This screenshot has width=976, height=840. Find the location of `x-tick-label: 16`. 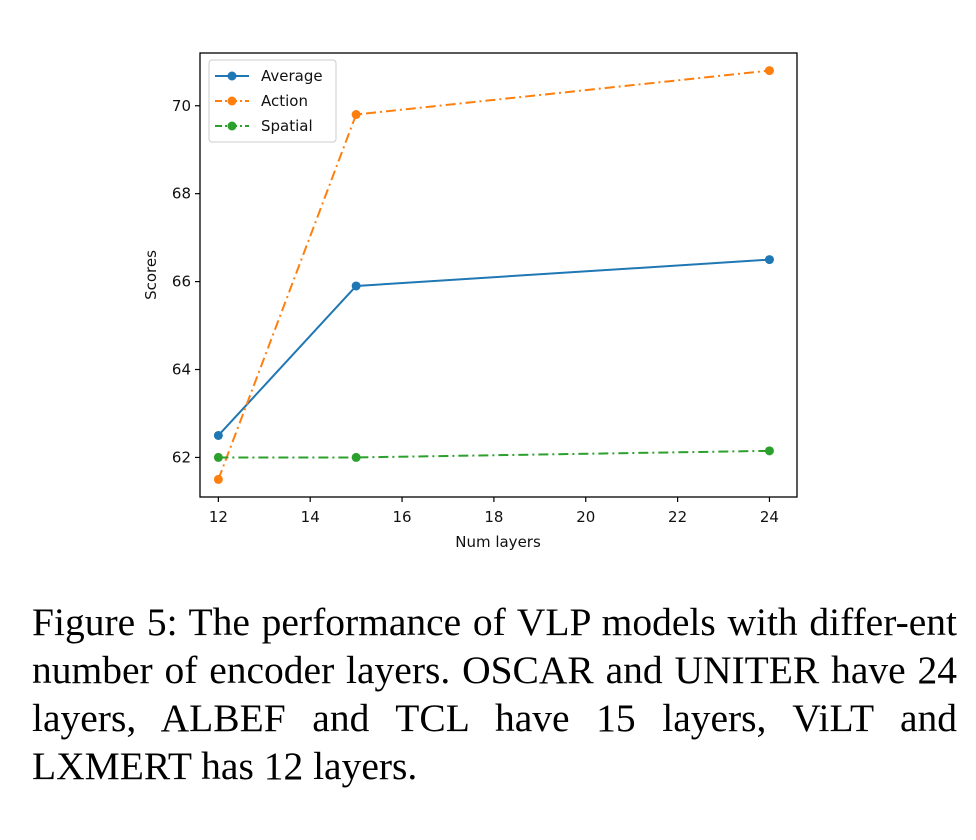

x-tick-label: 16 is located at coordinates (402, 517).